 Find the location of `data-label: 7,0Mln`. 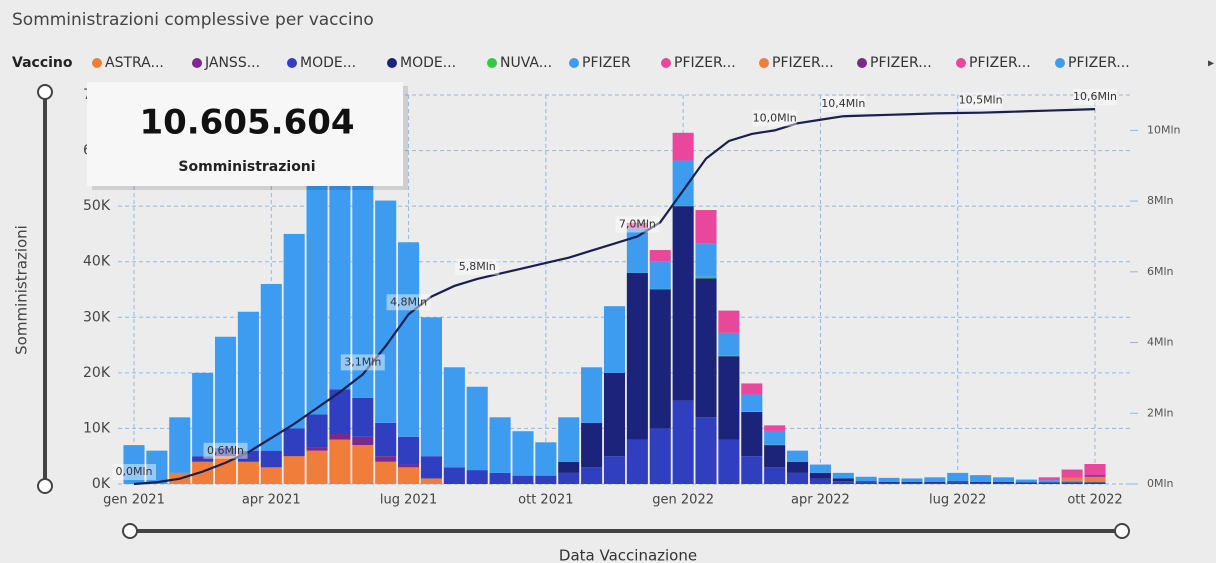

data-label: 7,0Mln is located at coordinates (637, 223).